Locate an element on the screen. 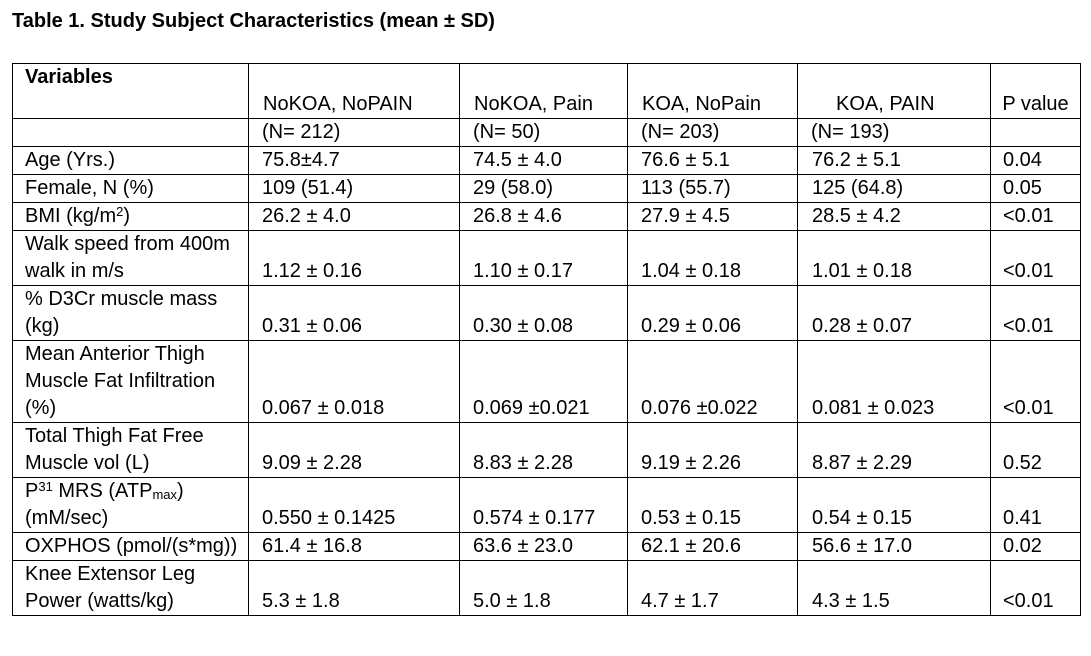 The width and height of the screenshot is (1091, 656). value-cell: 0.067 ± 0.018 is located at coordinates (354, 381).